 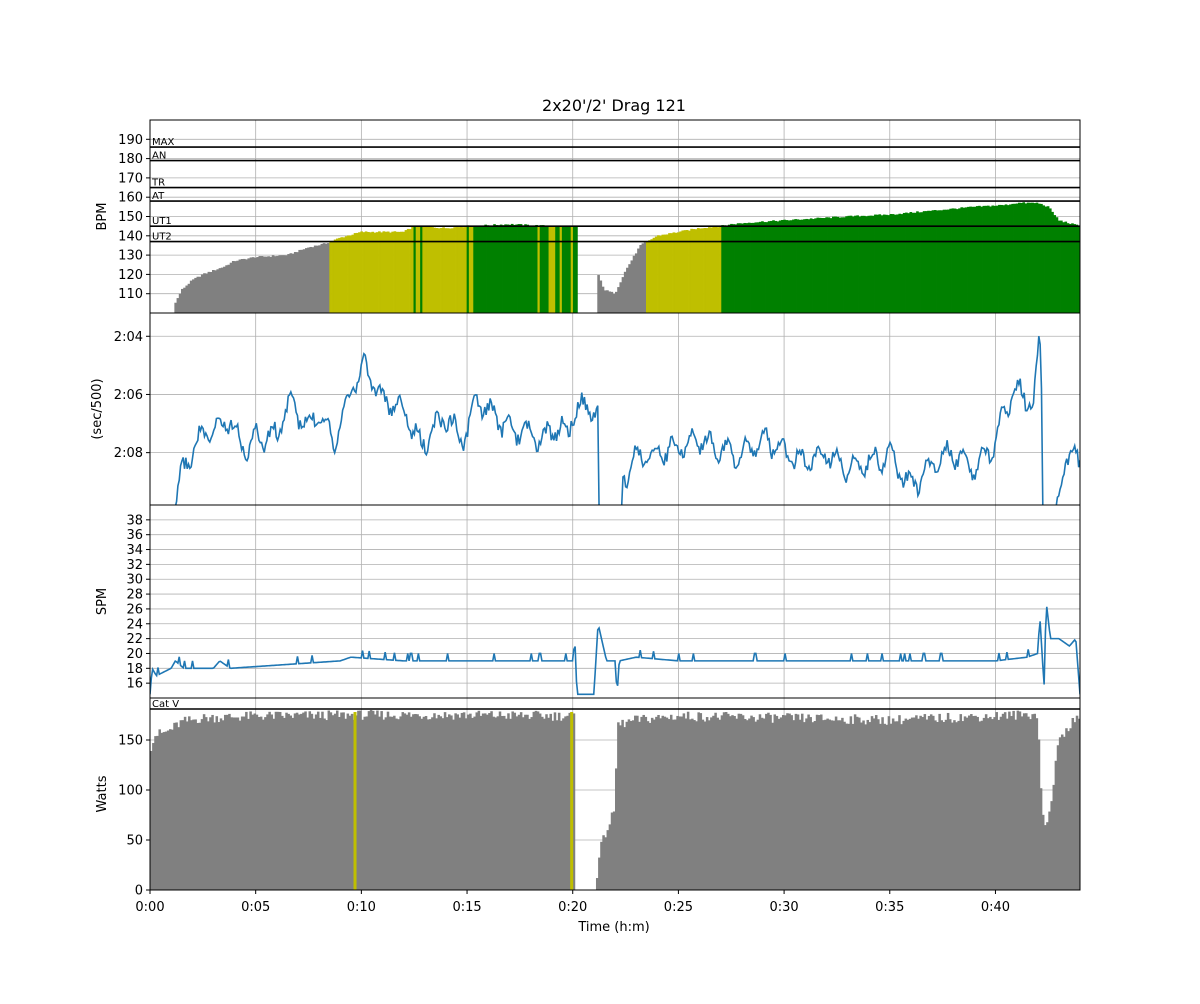 What do you see at coordinates (134, 669) in the screenshot?
I see `spm-y-tick-label: 18` at bounding box center [134, 669].